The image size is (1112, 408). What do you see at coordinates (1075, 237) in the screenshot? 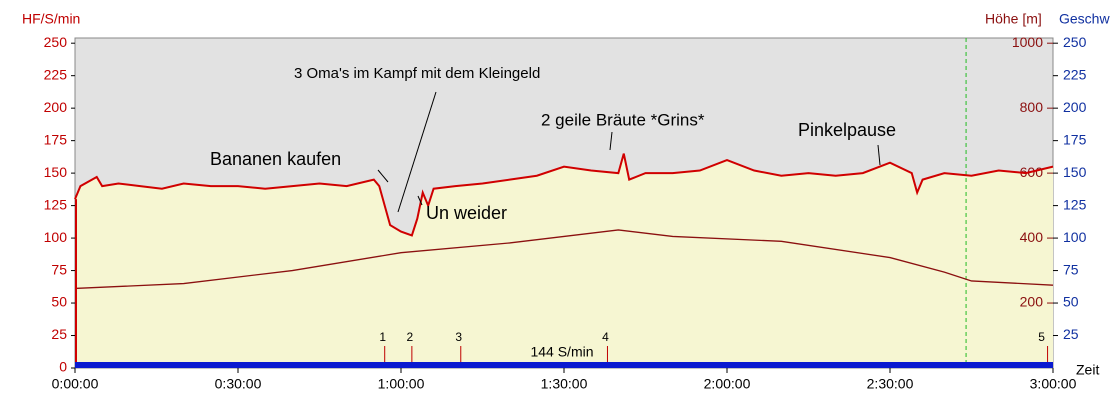
I see `y3-tick-label: 100` at bounding box center [1075, 237].